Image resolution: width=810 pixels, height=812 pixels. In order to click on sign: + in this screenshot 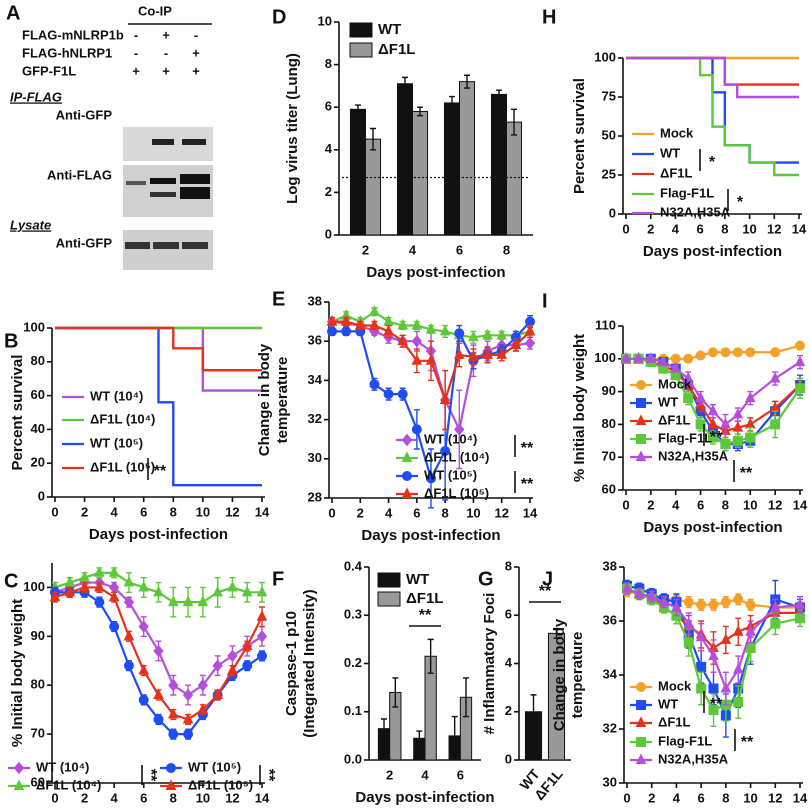, I will do `click(166, 34)`.